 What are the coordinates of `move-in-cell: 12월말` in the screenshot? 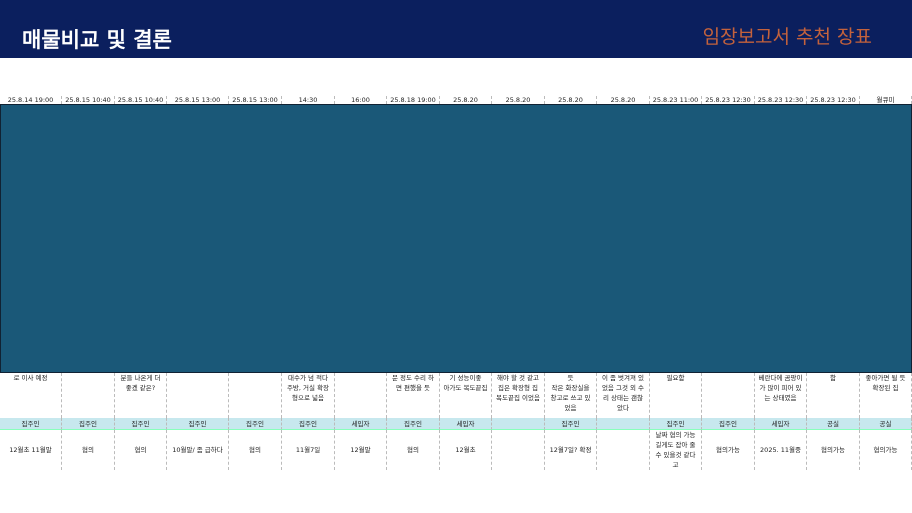 It's located at (361, 450).